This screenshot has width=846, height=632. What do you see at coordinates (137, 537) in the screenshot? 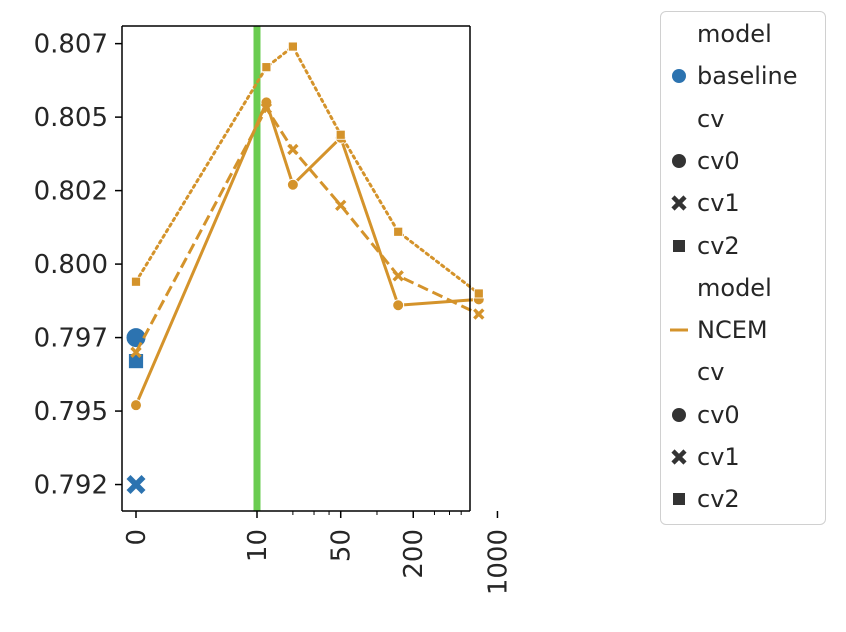
I see `x-tick-label-0: 0` at bounding box center [137, 537].